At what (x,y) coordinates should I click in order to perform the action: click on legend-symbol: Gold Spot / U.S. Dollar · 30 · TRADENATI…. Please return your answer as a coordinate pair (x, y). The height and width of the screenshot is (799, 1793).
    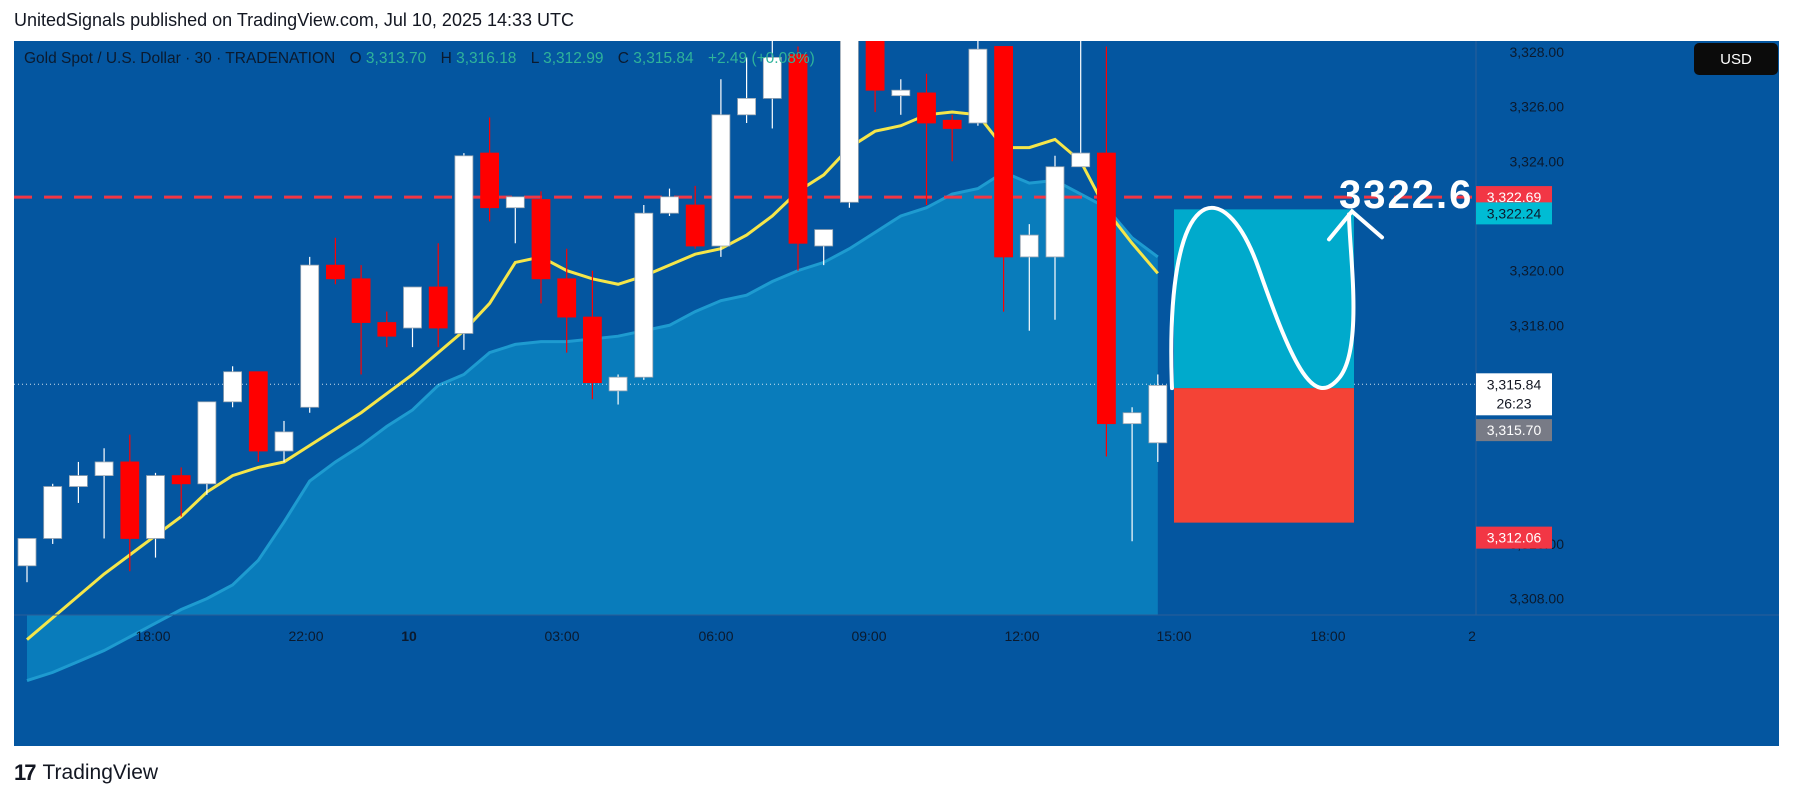
    Looking at the image, I should click on (179, 58).